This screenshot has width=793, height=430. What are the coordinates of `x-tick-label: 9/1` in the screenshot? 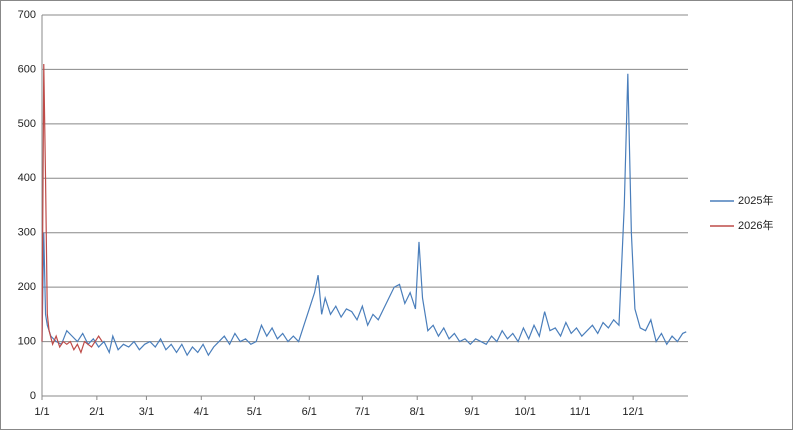 It's located at (471, 412).